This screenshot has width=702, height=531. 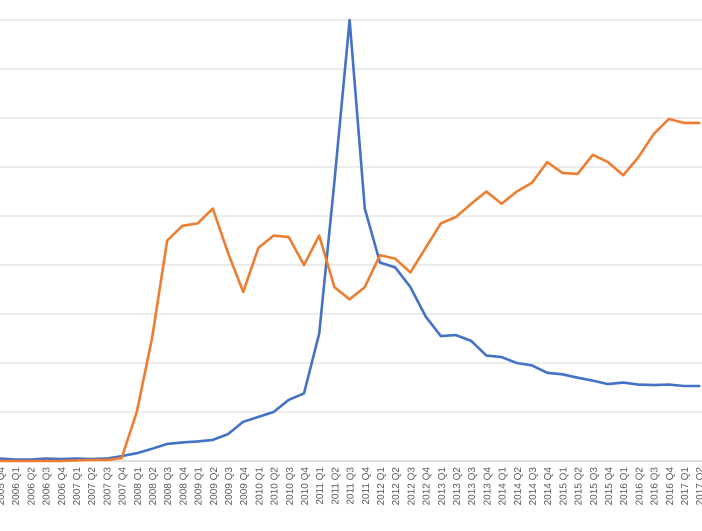 What do you see at coordinates (411, 486) in the screenshot?
I see `x-tick-label: 2012 Q3` at bounding box center [411, 486].